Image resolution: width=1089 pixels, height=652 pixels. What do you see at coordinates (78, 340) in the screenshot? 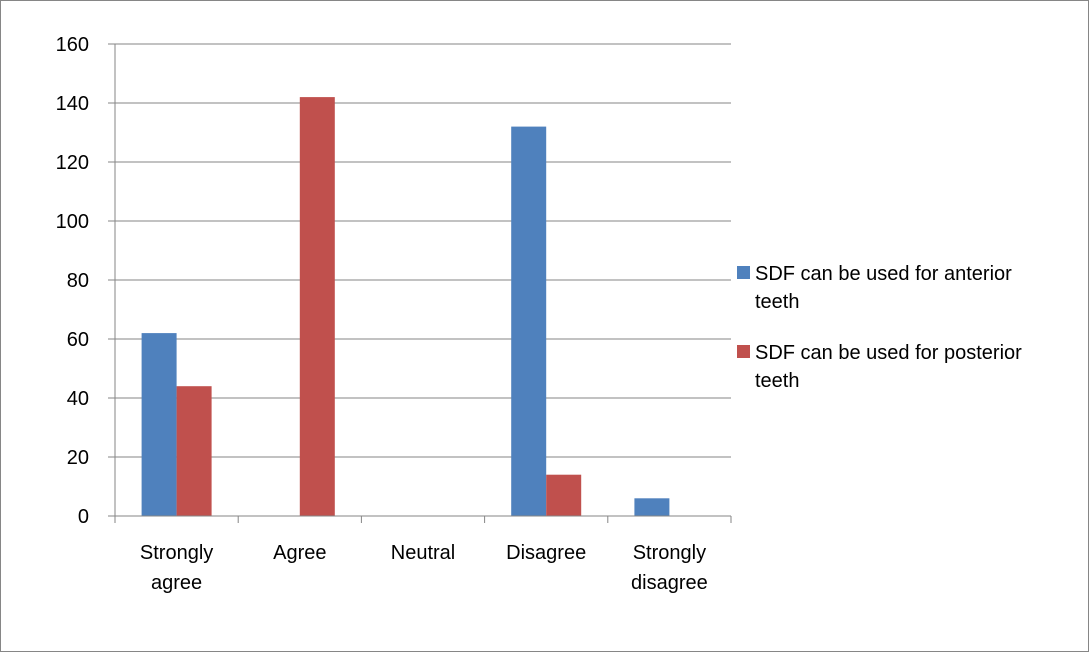
I see `y-tick-label: 60` at bounding box center [78, 340].